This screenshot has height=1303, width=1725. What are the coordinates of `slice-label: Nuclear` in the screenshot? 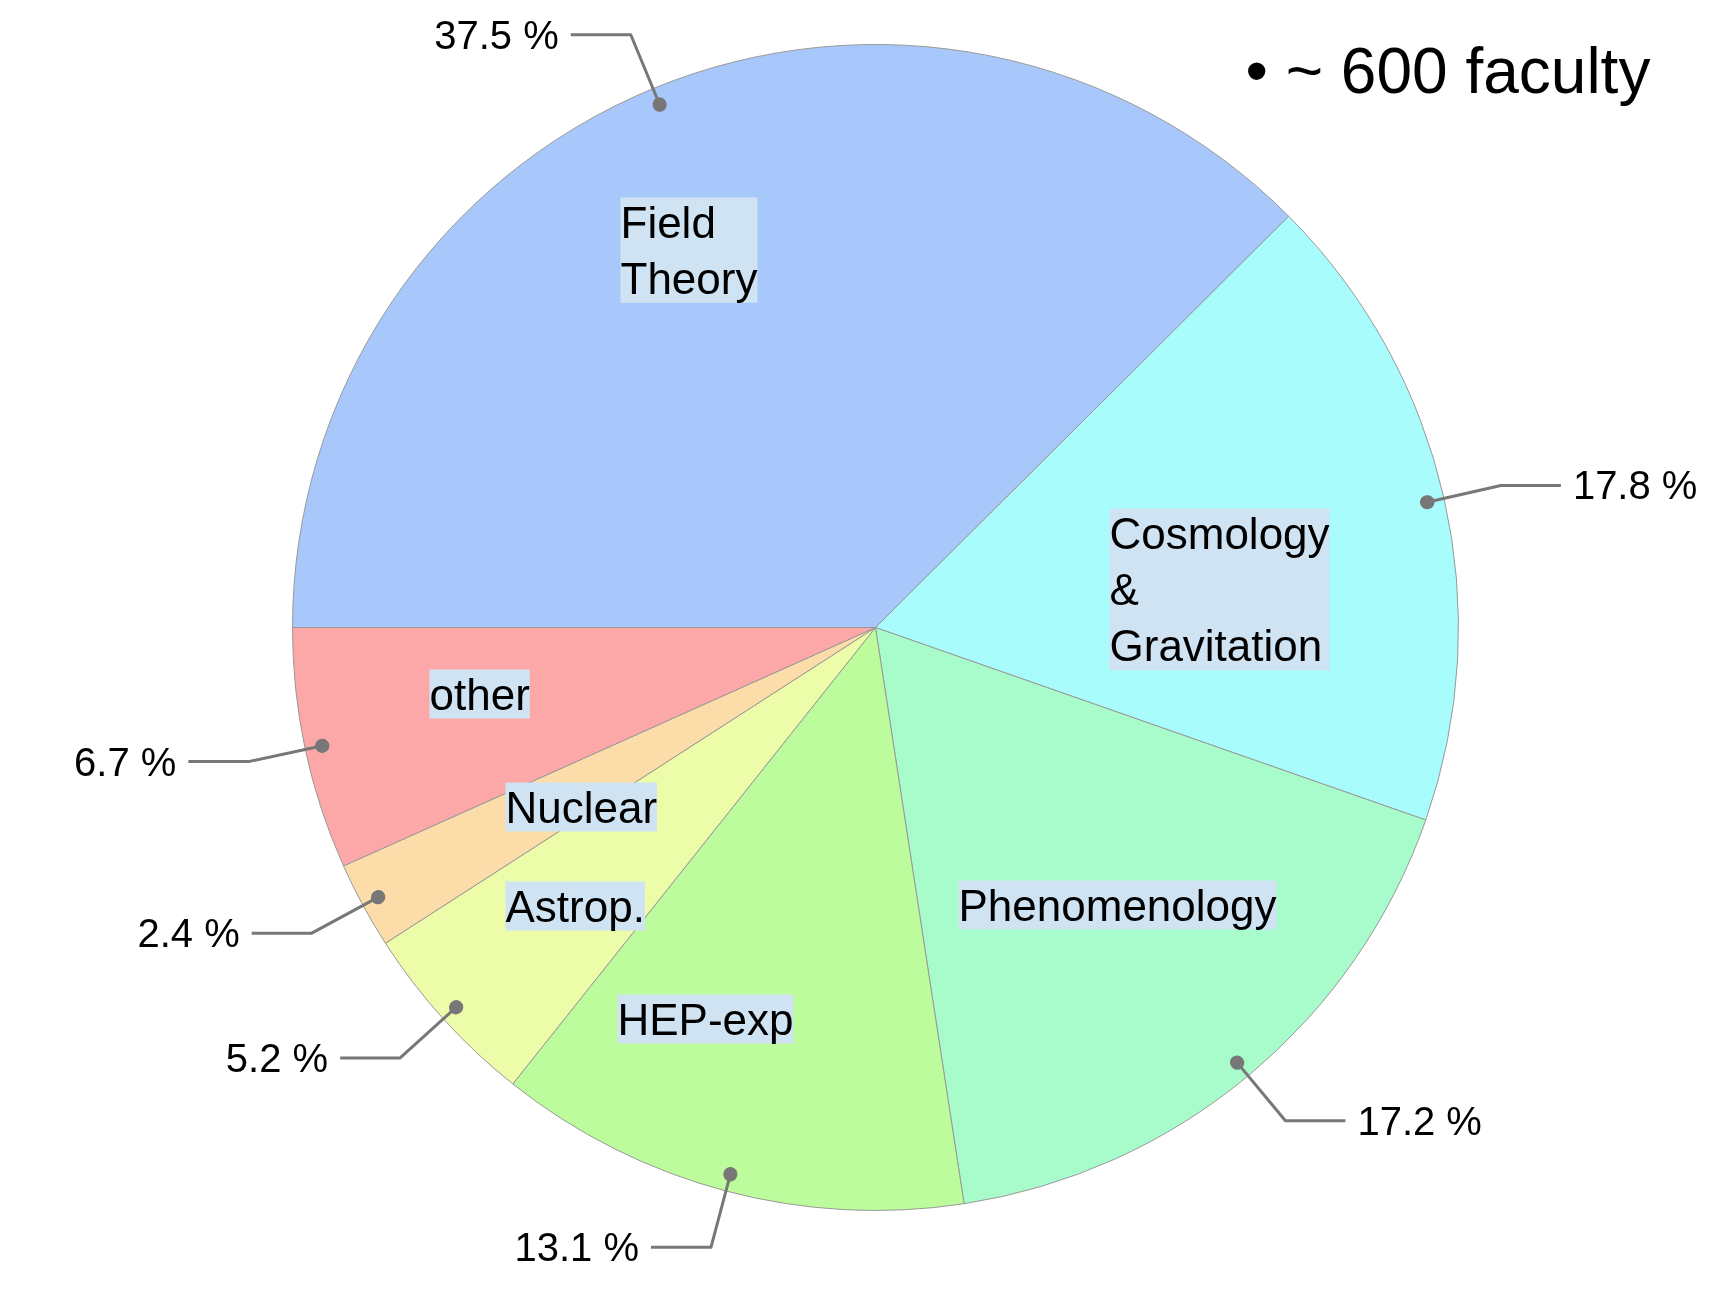 It's located at (581, 807).